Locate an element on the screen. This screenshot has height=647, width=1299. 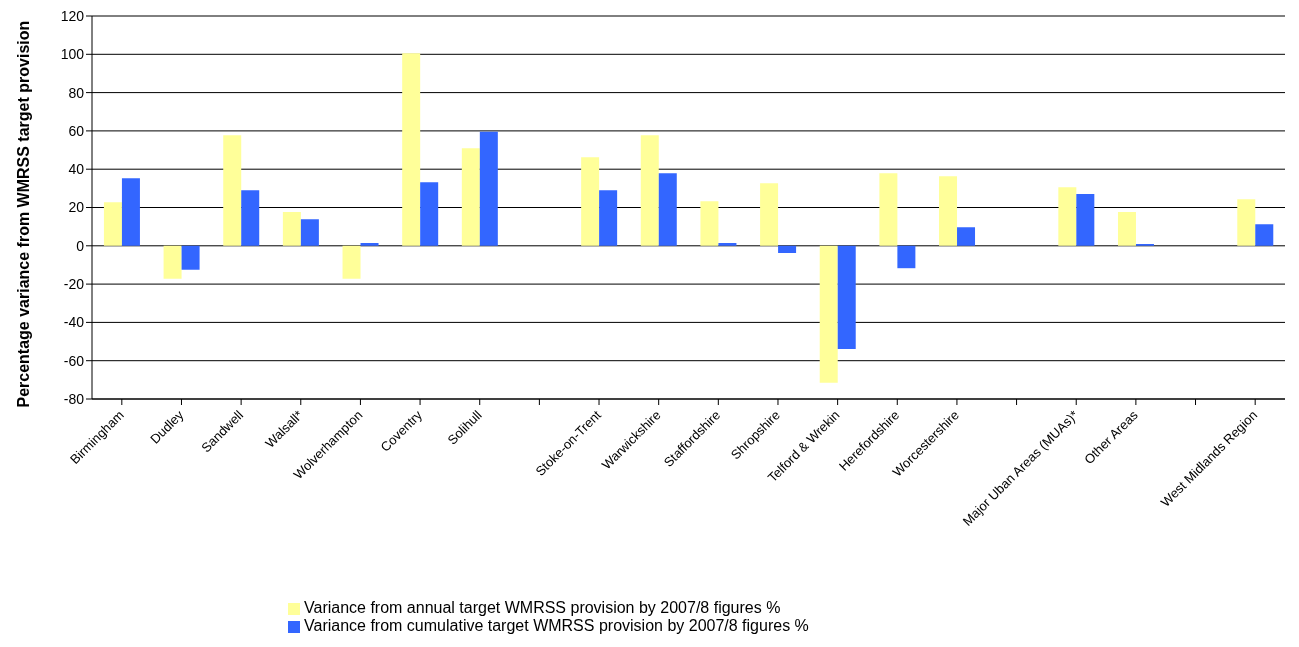
y-axis-title: Percentage variance from WMRSS target provision is located at coordinates (23, 214).